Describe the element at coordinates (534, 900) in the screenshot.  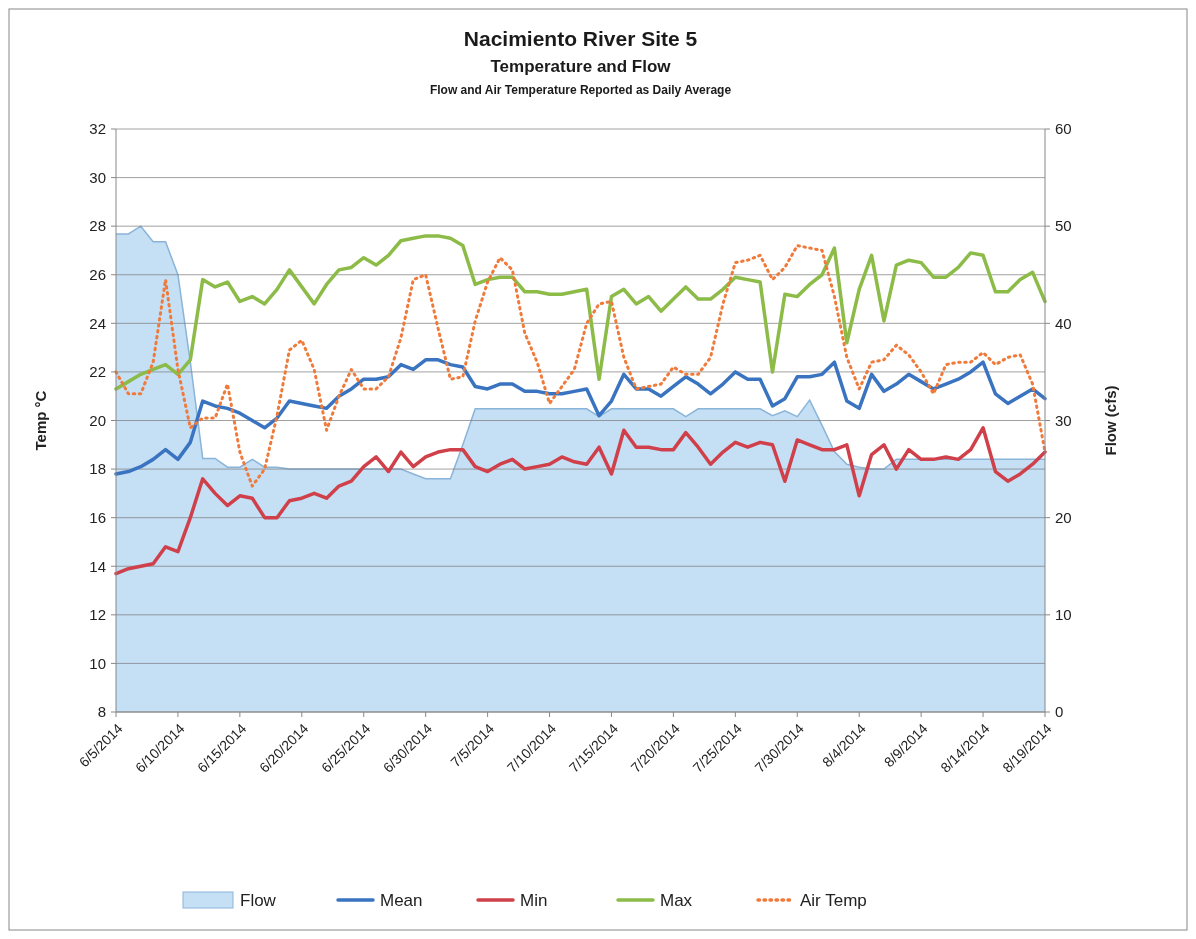
I see `legend-label: Min` at that location.